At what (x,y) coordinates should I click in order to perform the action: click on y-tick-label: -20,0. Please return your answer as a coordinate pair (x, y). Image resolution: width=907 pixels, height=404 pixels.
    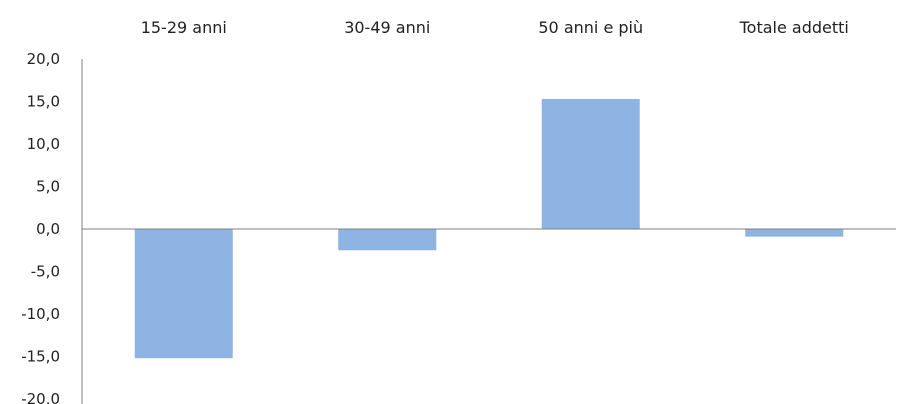
    Looking at the image, I should click on (40, 397).